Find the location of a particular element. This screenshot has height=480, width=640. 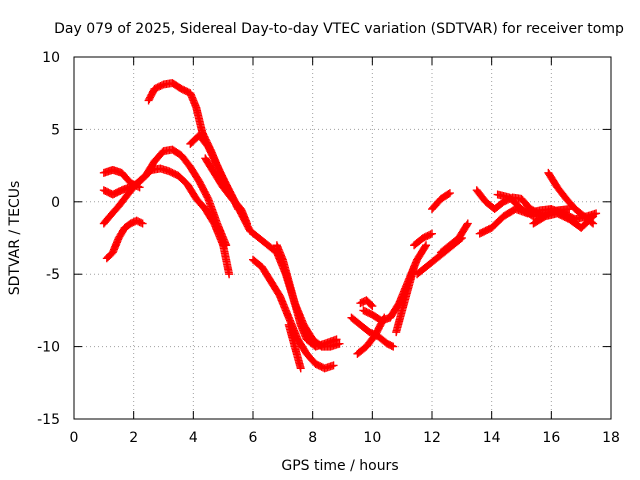

series-arc-c is located at coordinates (121, 178).